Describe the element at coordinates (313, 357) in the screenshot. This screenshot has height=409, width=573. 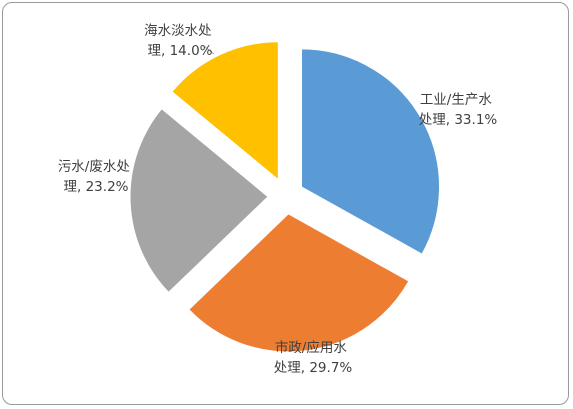
I see `slice-label-municipal: 市政/应用水 处理, 29.7%` at that location.